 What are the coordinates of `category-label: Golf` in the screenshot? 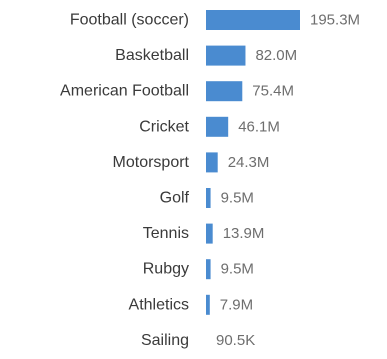 It's located at (175, 198).